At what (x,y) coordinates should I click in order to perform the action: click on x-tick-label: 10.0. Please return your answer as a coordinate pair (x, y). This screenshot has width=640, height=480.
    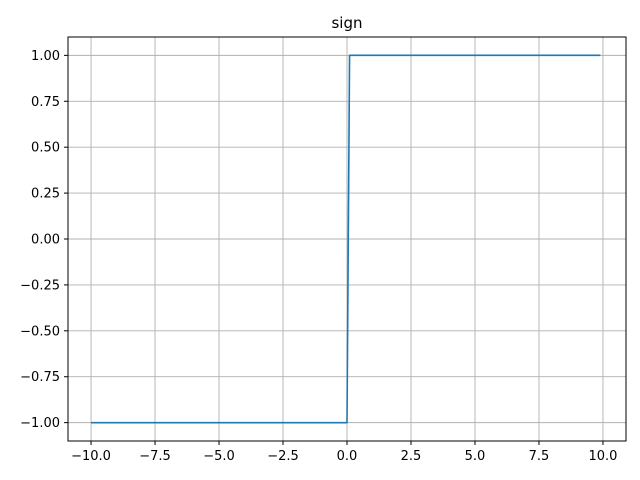
    Looking at the image, I should click on (602, 456).